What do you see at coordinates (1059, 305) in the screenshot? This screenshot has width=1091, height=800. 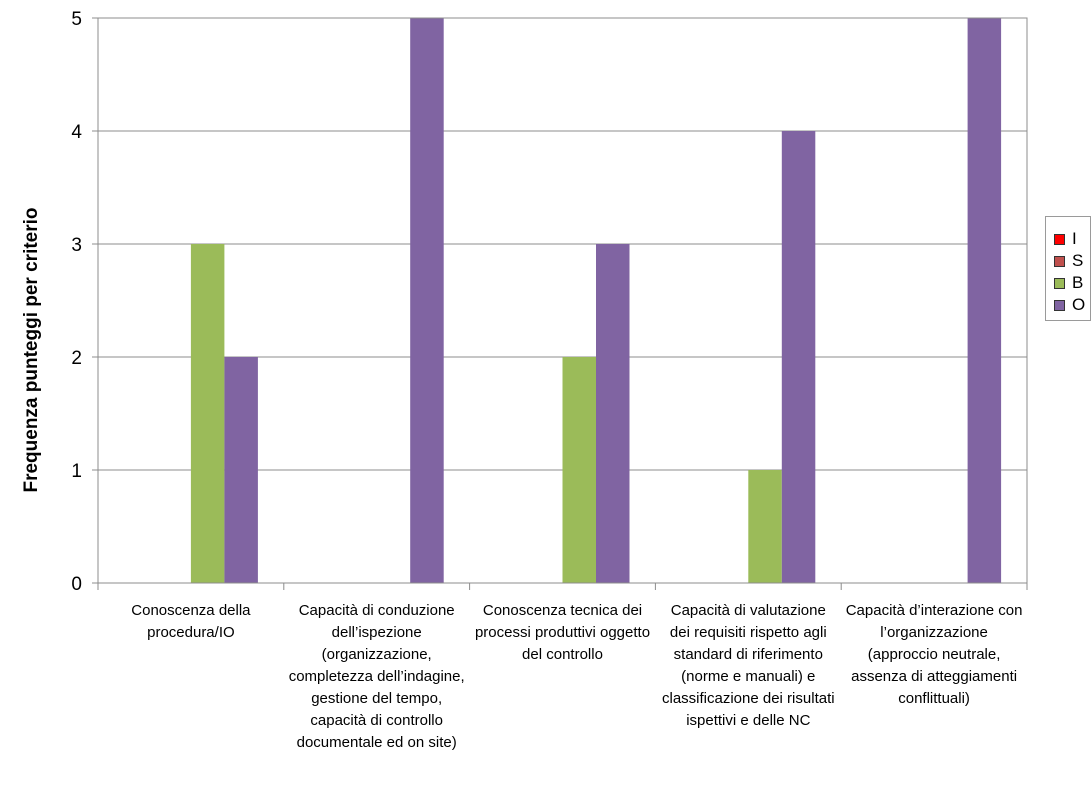 I see `legend-swatch-o` at bounding box center [1059, 305].